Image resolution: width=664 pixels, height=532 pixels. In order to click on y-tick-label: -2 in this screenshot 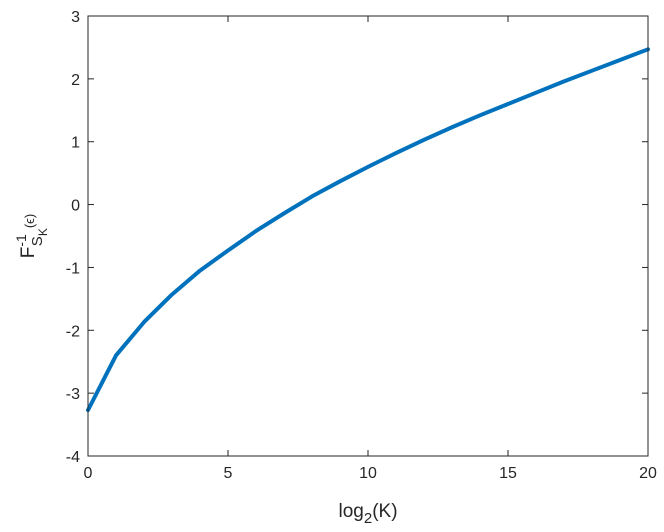, I will do `click(73, 331)`.